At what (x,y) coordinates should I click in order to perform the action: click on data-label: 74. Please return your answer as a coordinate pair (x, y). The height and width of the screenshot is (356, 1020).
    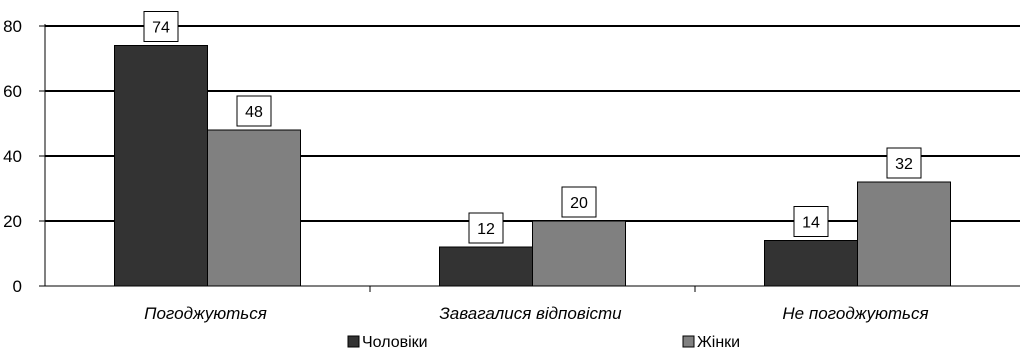
    Looking at the image, I should click on (161, 28).